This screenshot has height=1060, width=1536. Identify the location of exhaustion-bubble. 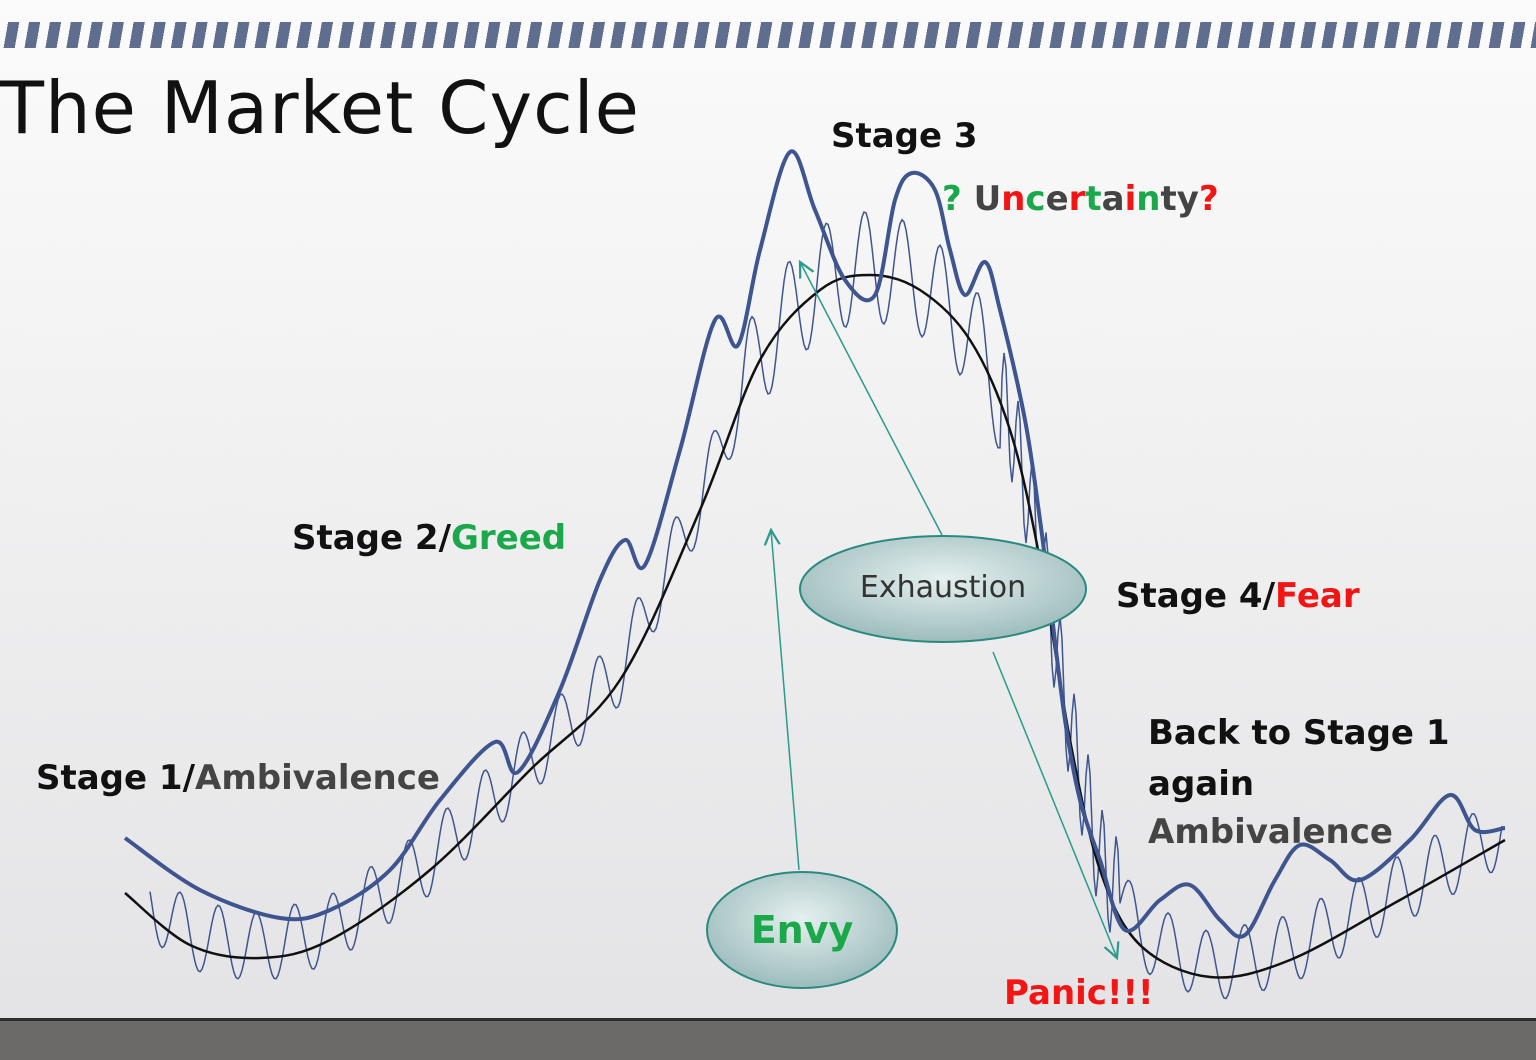
(943, 589).